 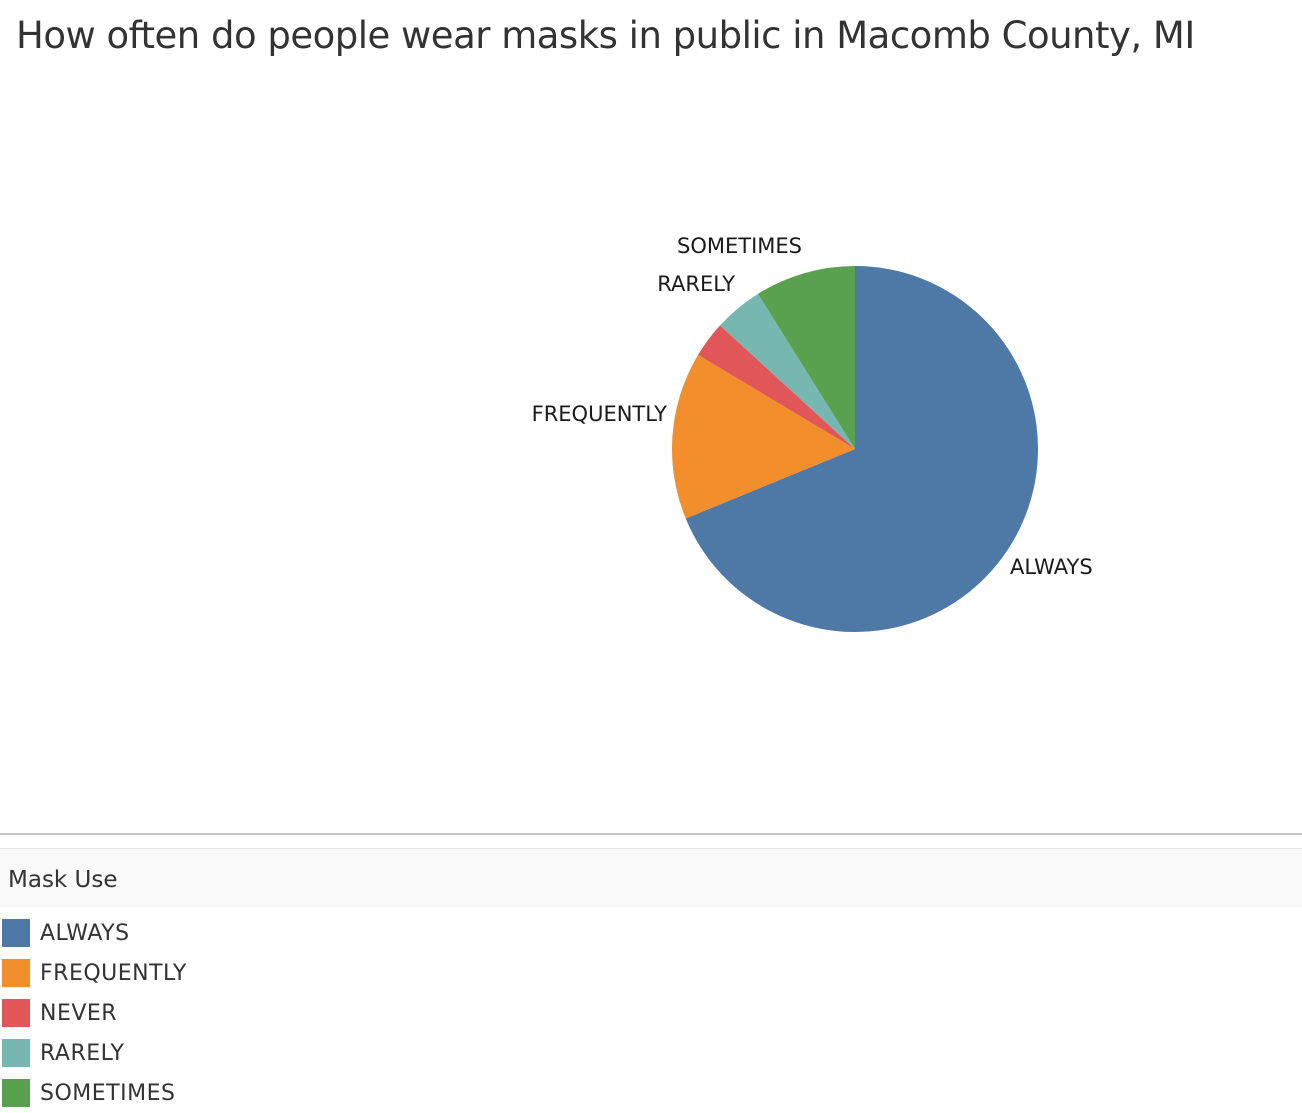 I want to click on legend-item-never: NEVER, so click(x=93, y=1013).